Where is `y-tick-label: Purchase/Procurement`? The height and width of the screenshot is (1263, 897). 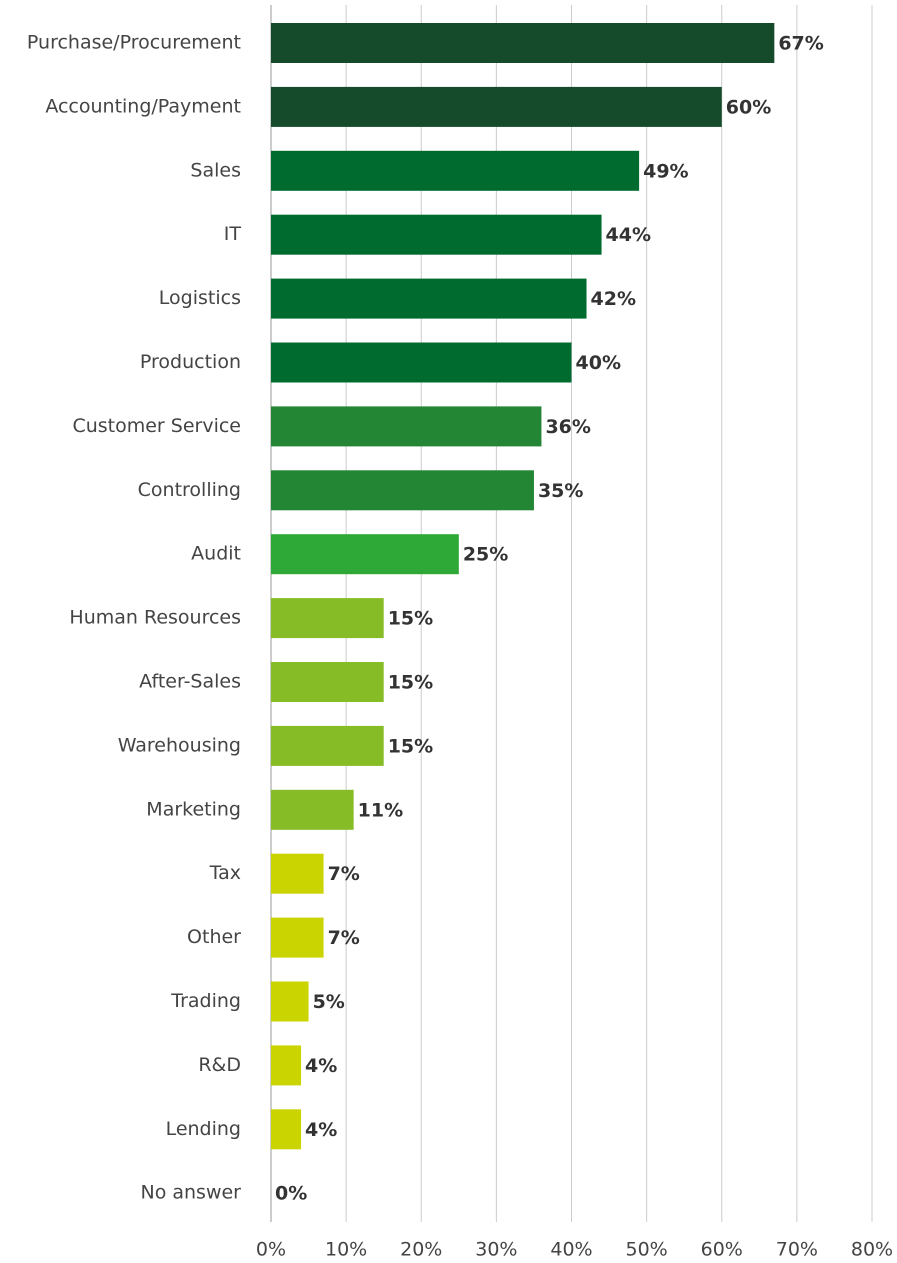
y-tick-label: Purchase/Procurement is located at coordinates (134, 43).